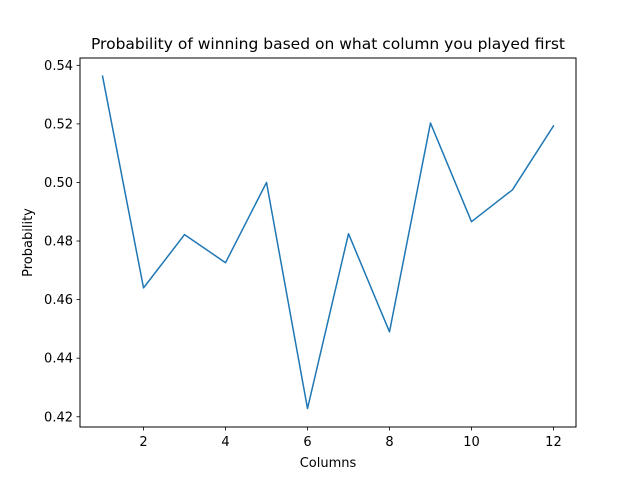 The width and height of the screenshot is (640, 480). I want to click on y-axis-label: Probability, so click(28, 242).